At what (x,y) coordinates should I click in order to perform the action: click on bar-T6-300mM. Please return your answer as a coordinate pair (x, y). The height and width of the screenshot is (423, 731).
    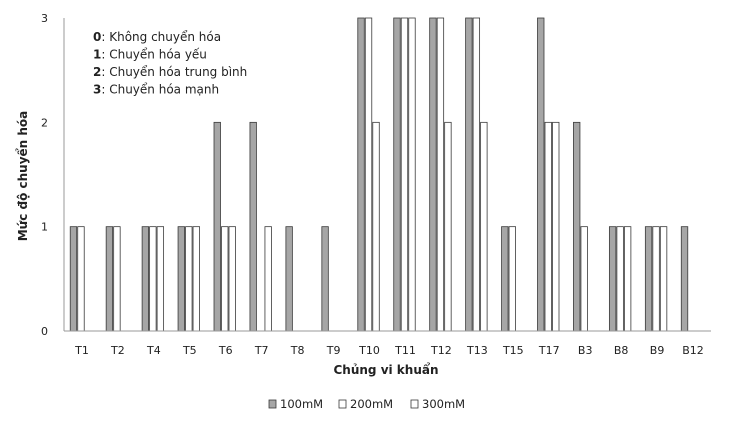
    Looking at the image, I should click on (232, 279).